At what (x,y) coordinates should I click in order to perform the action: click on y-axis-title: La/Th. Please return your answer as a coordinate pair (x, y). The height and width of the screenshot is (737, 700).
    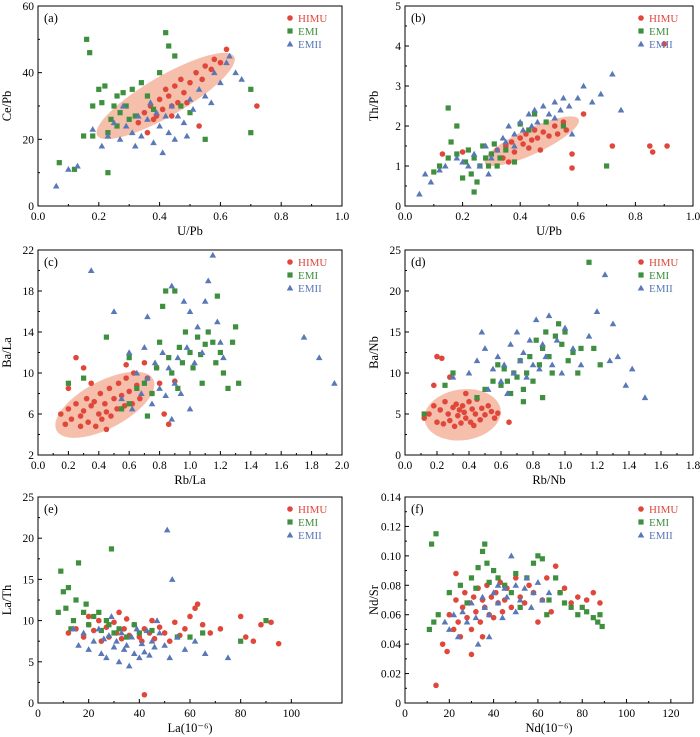
    Looking at the image, I should click on (7, 599).